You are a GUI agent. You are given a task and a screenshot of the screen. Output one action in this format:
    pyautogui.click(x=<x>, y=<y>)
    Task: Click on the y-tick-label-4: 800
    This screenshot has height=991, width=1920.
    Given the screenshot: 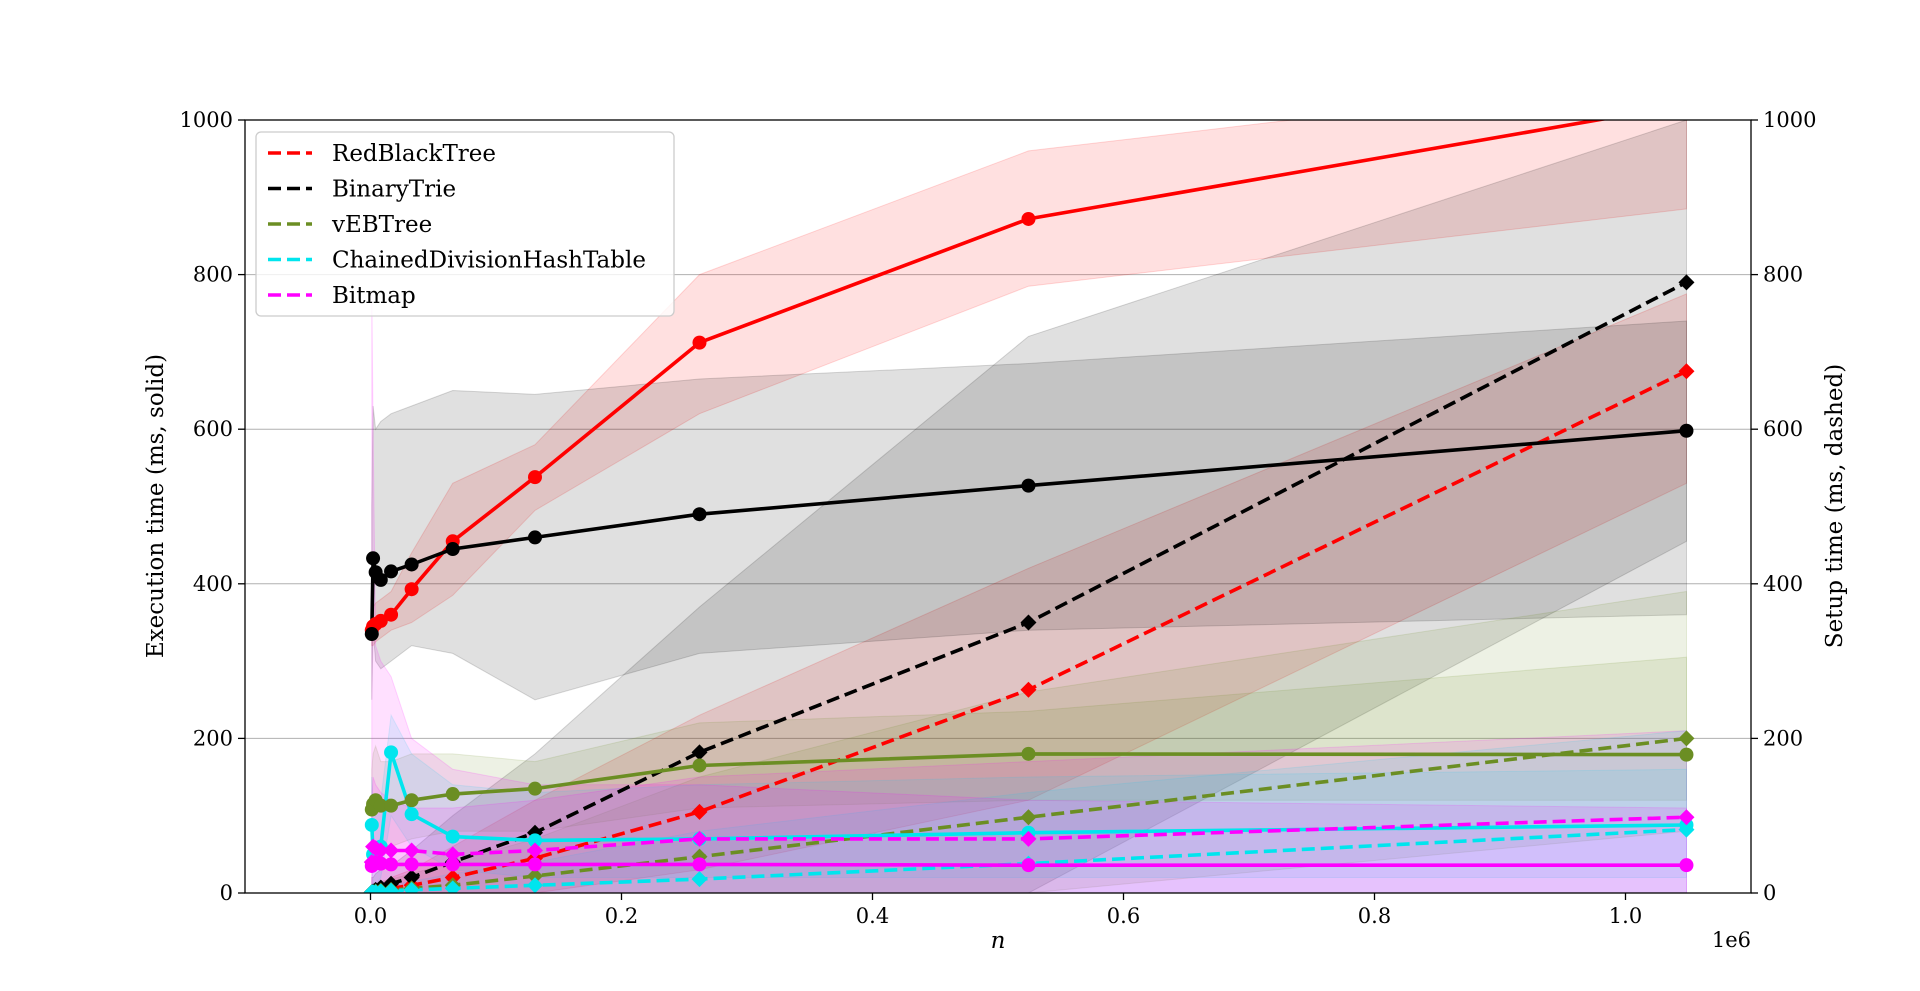 What is the action you would take?
    pyautogui.click(x=213, y=275)
    